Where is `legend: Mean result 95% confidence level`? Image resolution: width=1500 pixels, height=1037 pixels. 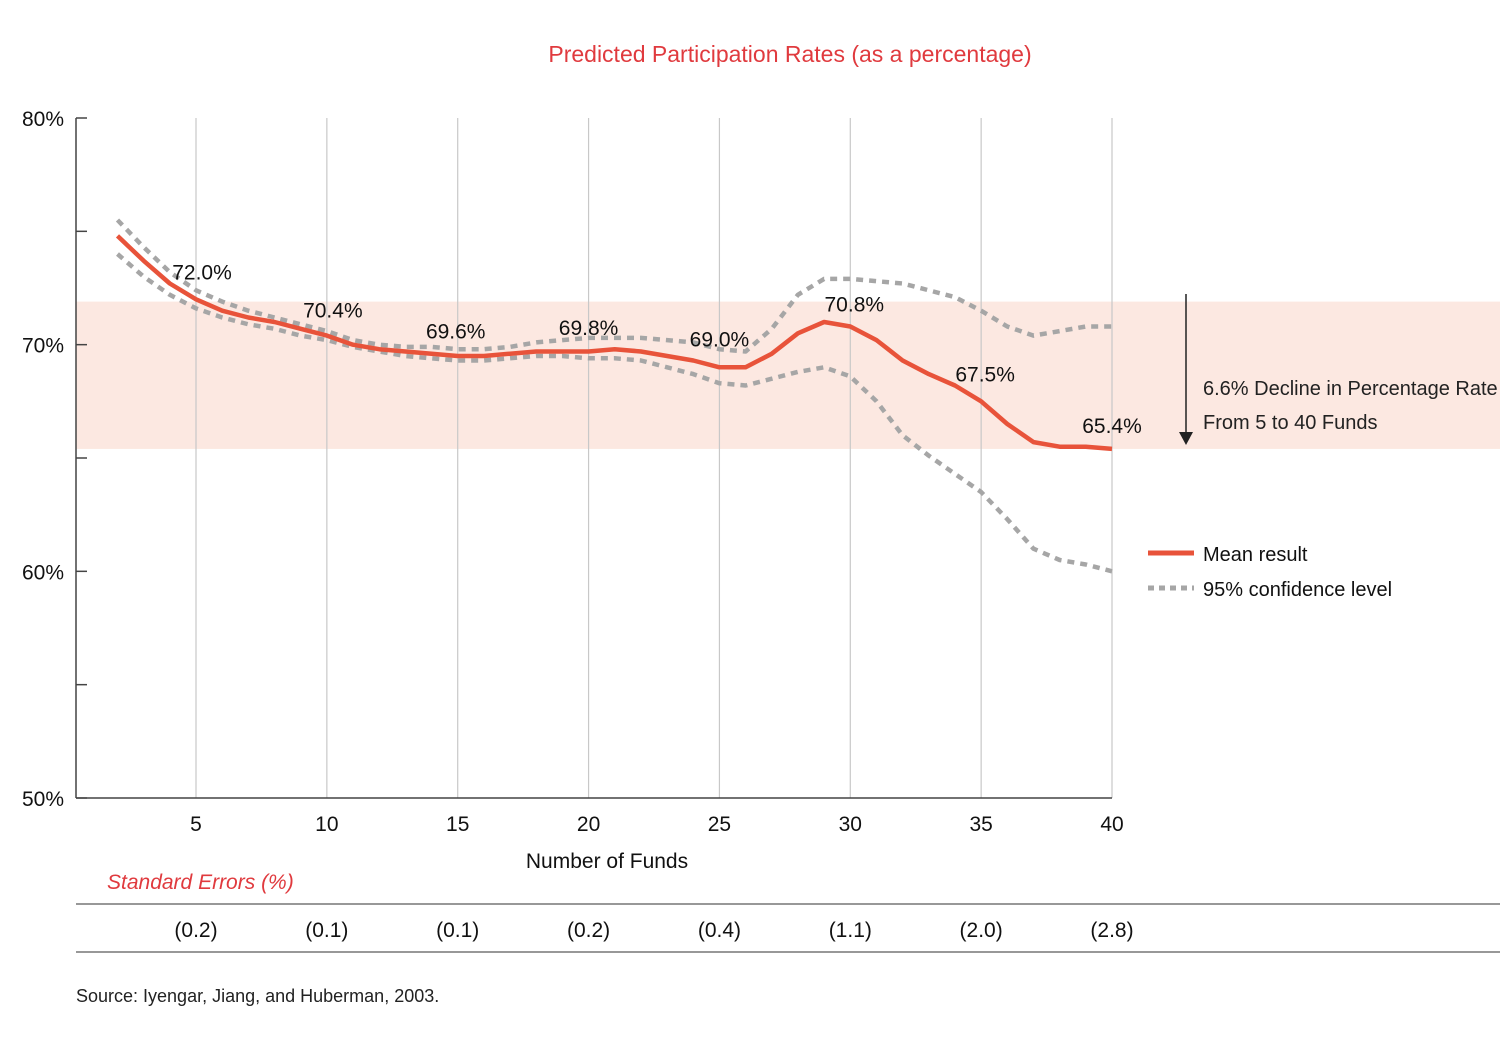
legend: Mean result 95% confidence level is located at coordinates (1270, 572).